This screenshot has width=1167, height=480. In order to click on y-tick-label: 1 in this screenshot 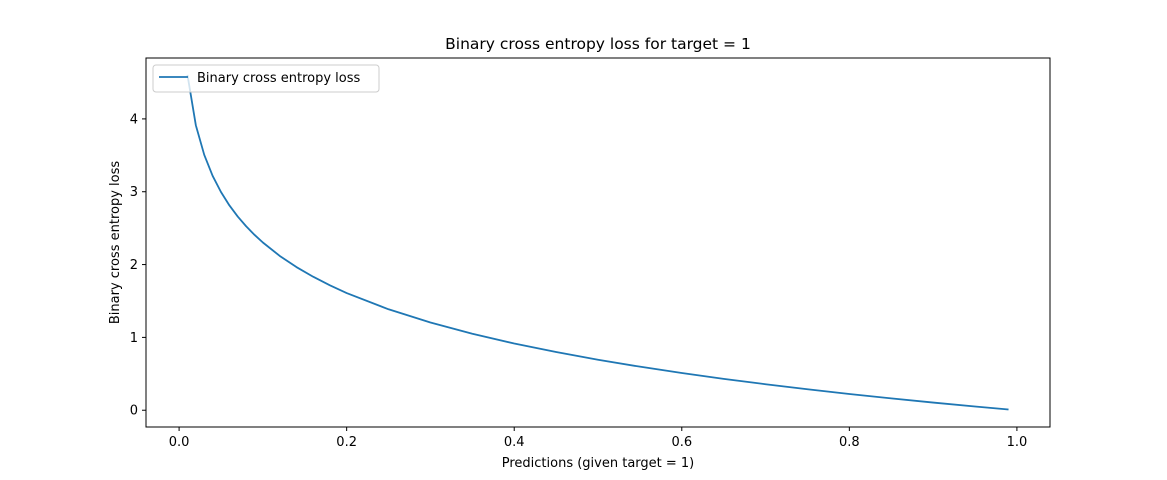, I will do `click(134, 338)`.